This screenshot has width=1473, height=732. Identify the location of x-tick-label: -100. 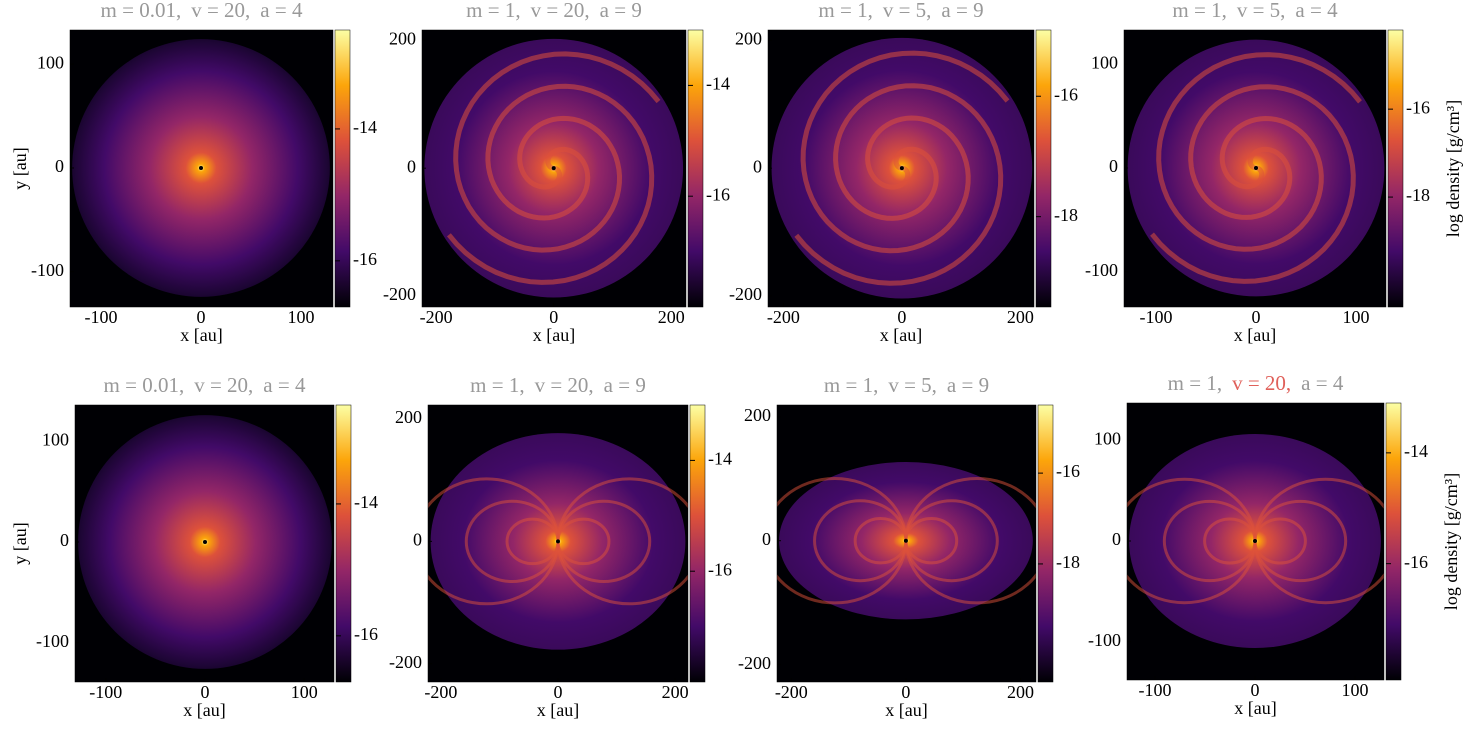
(1155, 690).